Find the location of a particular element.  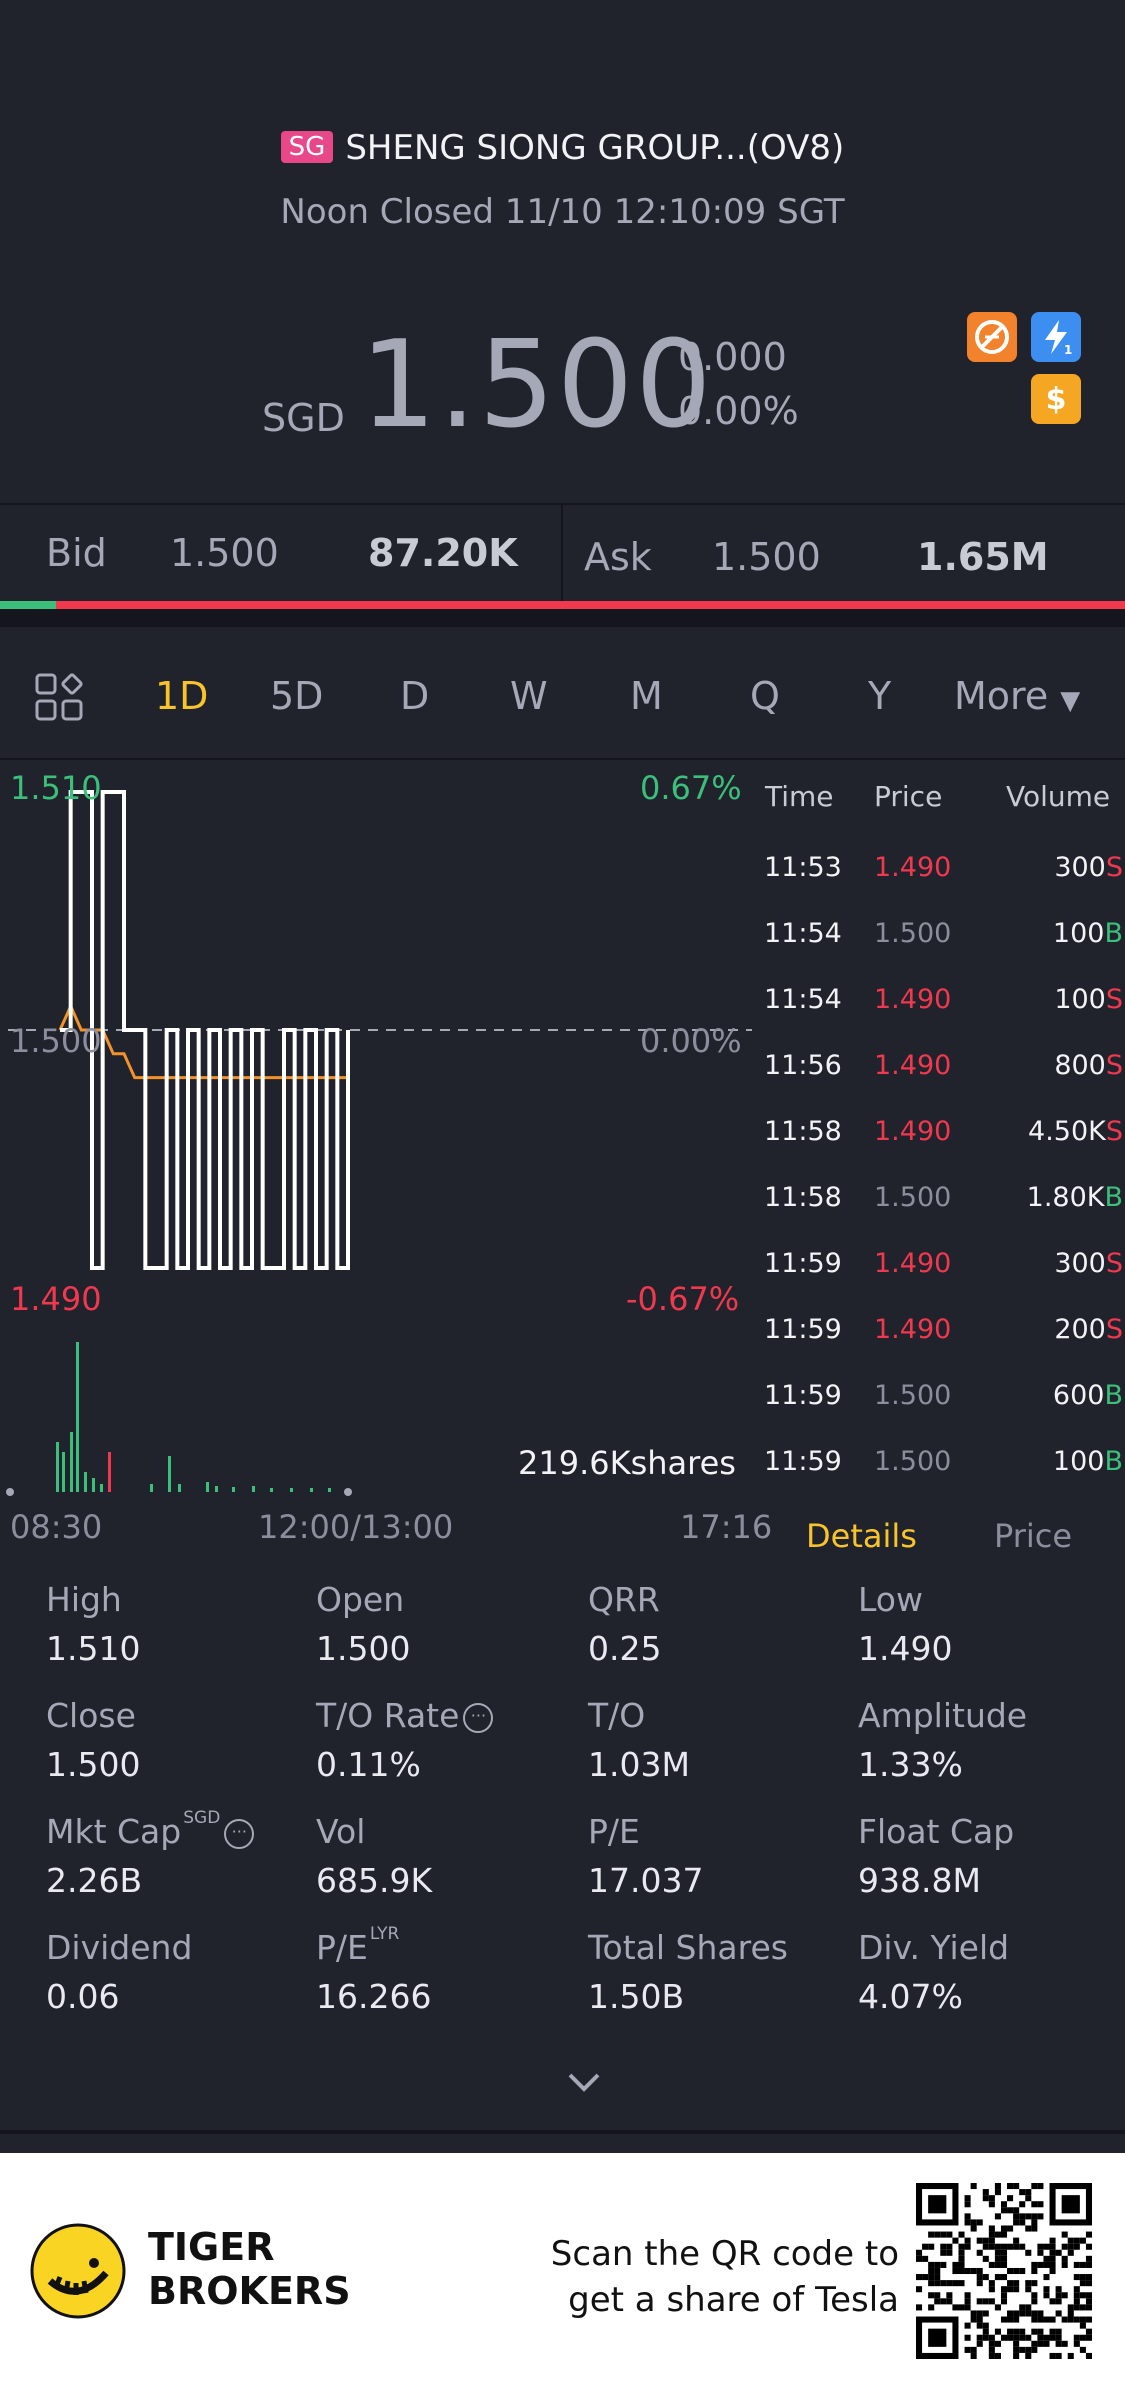

trade-row: 11:59 1.490 300S is located at coordinates (944, 1268).